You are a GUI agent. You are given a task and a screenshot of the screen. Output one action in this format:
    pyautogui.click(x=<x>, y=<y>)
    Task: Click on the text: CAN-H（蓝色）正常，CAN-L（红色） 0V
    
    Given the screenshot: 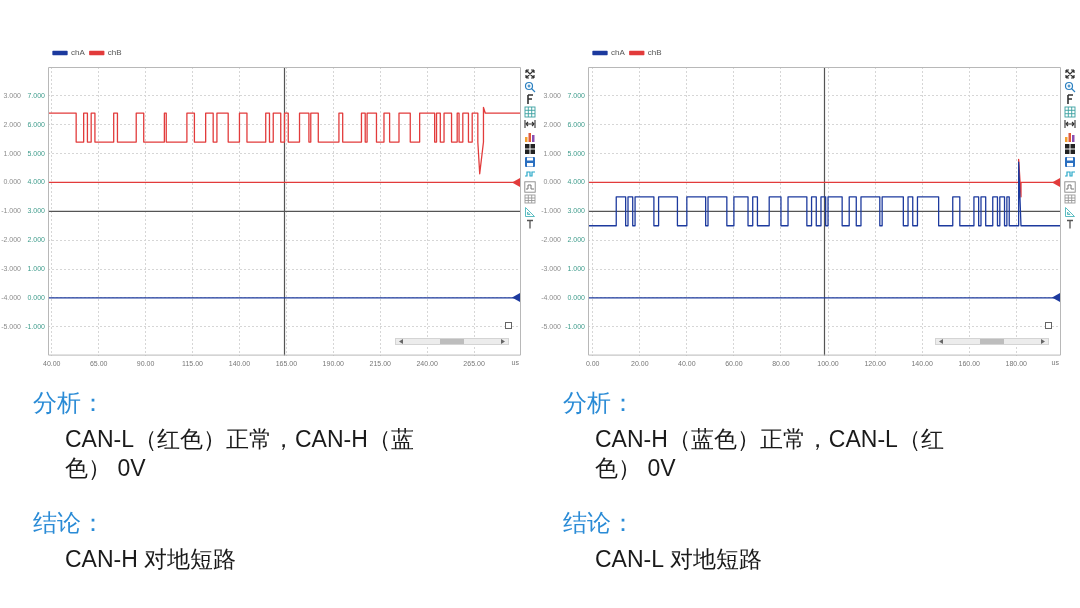 What is the action you would take?
    pyautogui.click(x=770, y=454)
    